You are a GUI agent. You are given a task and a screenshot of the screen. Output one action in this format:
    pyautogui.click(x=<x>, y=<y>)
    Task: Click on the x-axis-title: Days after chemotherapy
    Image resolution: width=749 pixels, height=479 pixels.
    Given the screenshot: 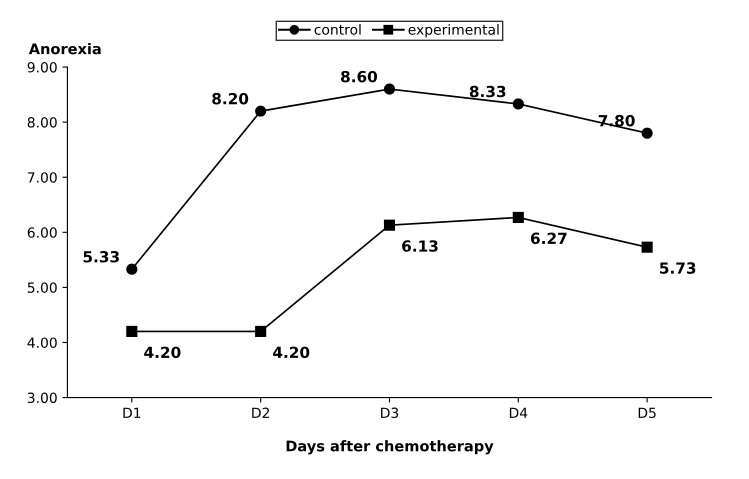 What is the action you would take?
    pyautogui.click(x=390, y=447)
    